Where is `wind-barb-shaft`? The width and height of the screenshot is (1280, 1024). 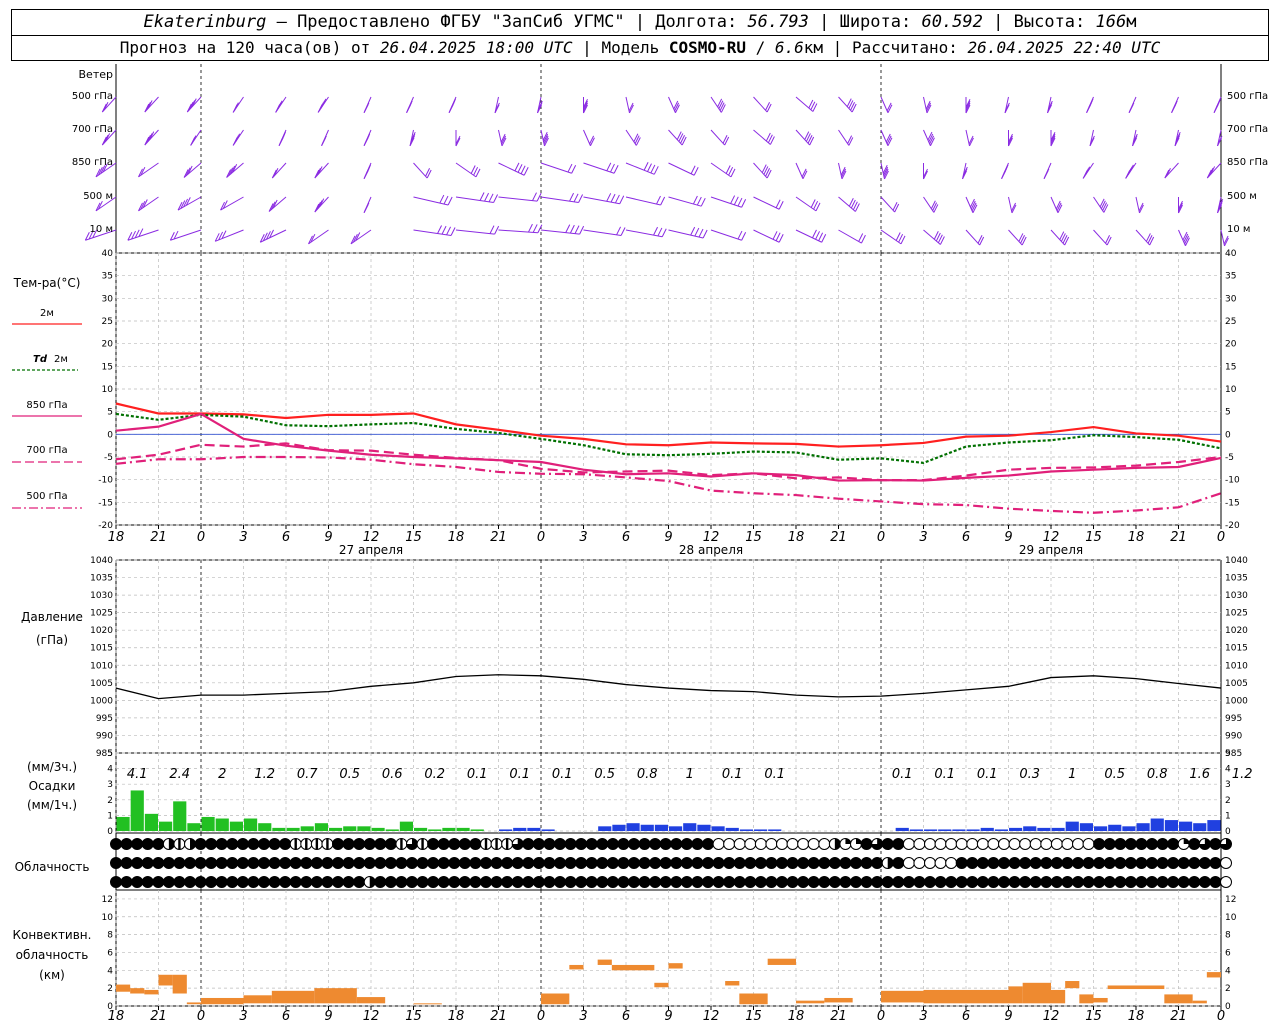 wind-barb-shaft is located at coordinates (685, 201).